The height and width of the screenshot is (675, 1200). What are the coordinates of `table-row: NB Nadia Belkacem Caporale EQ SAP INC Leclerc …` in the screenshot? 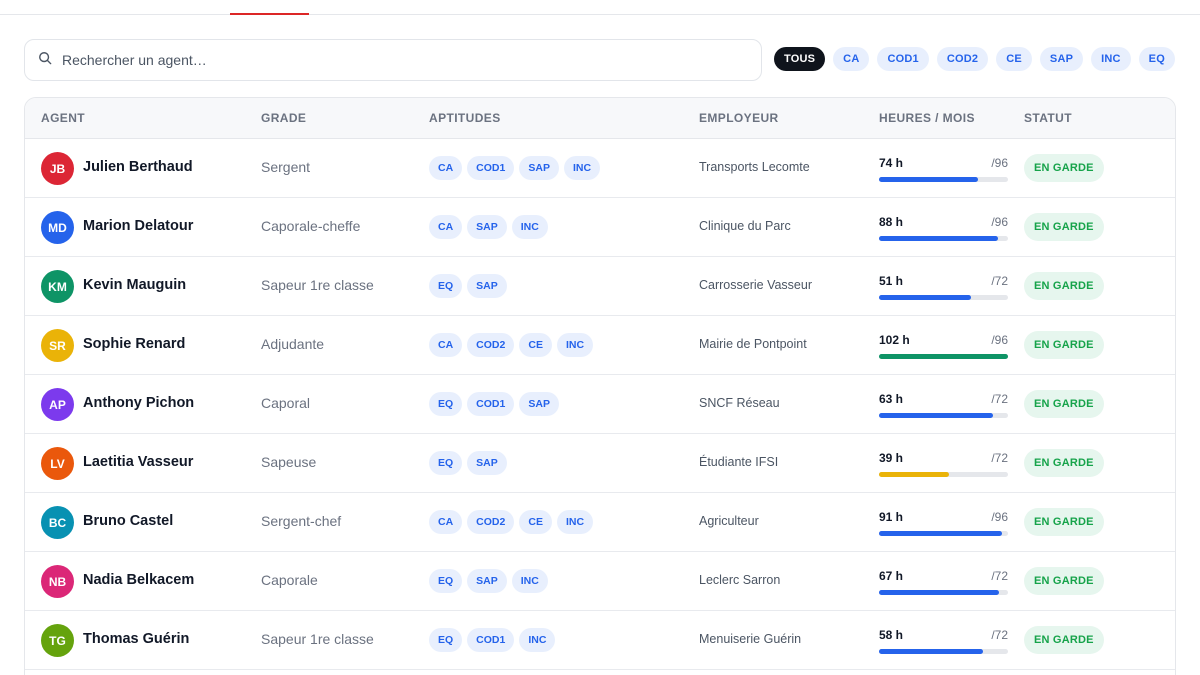 It's located at (600, 581).